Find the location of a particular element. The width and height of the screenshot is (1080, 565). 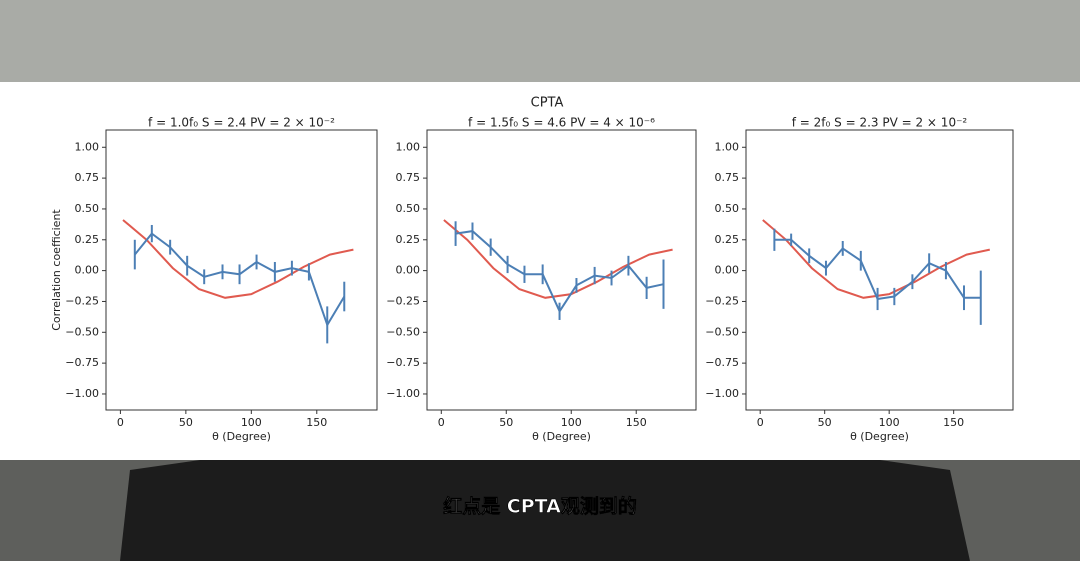

background-top is located at coordinates (540, 41).